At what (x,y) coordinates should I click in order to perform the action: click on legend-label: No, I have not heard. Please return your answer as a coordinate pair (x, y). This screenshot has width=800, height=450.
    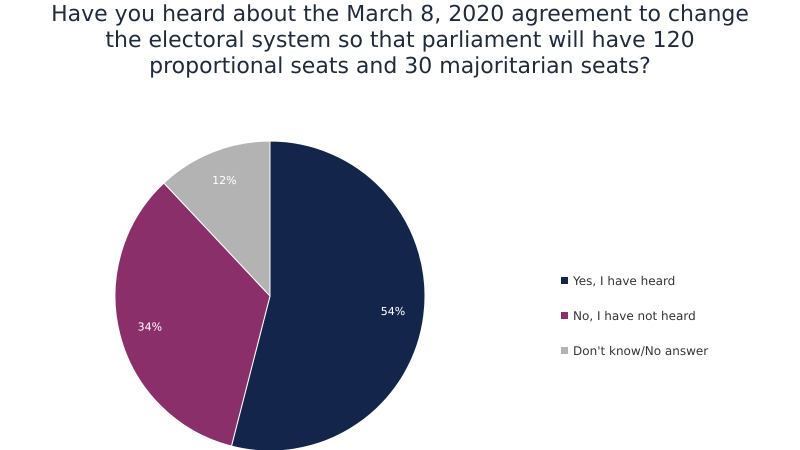
    Looking at the image, I should click on (634, 315).